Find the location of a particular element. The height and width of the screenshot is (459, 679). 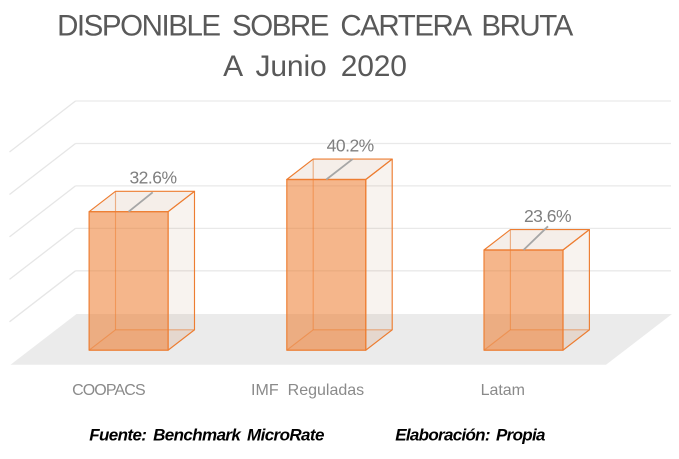

svg-text: 23.6% is located at coordinates (547, 216).